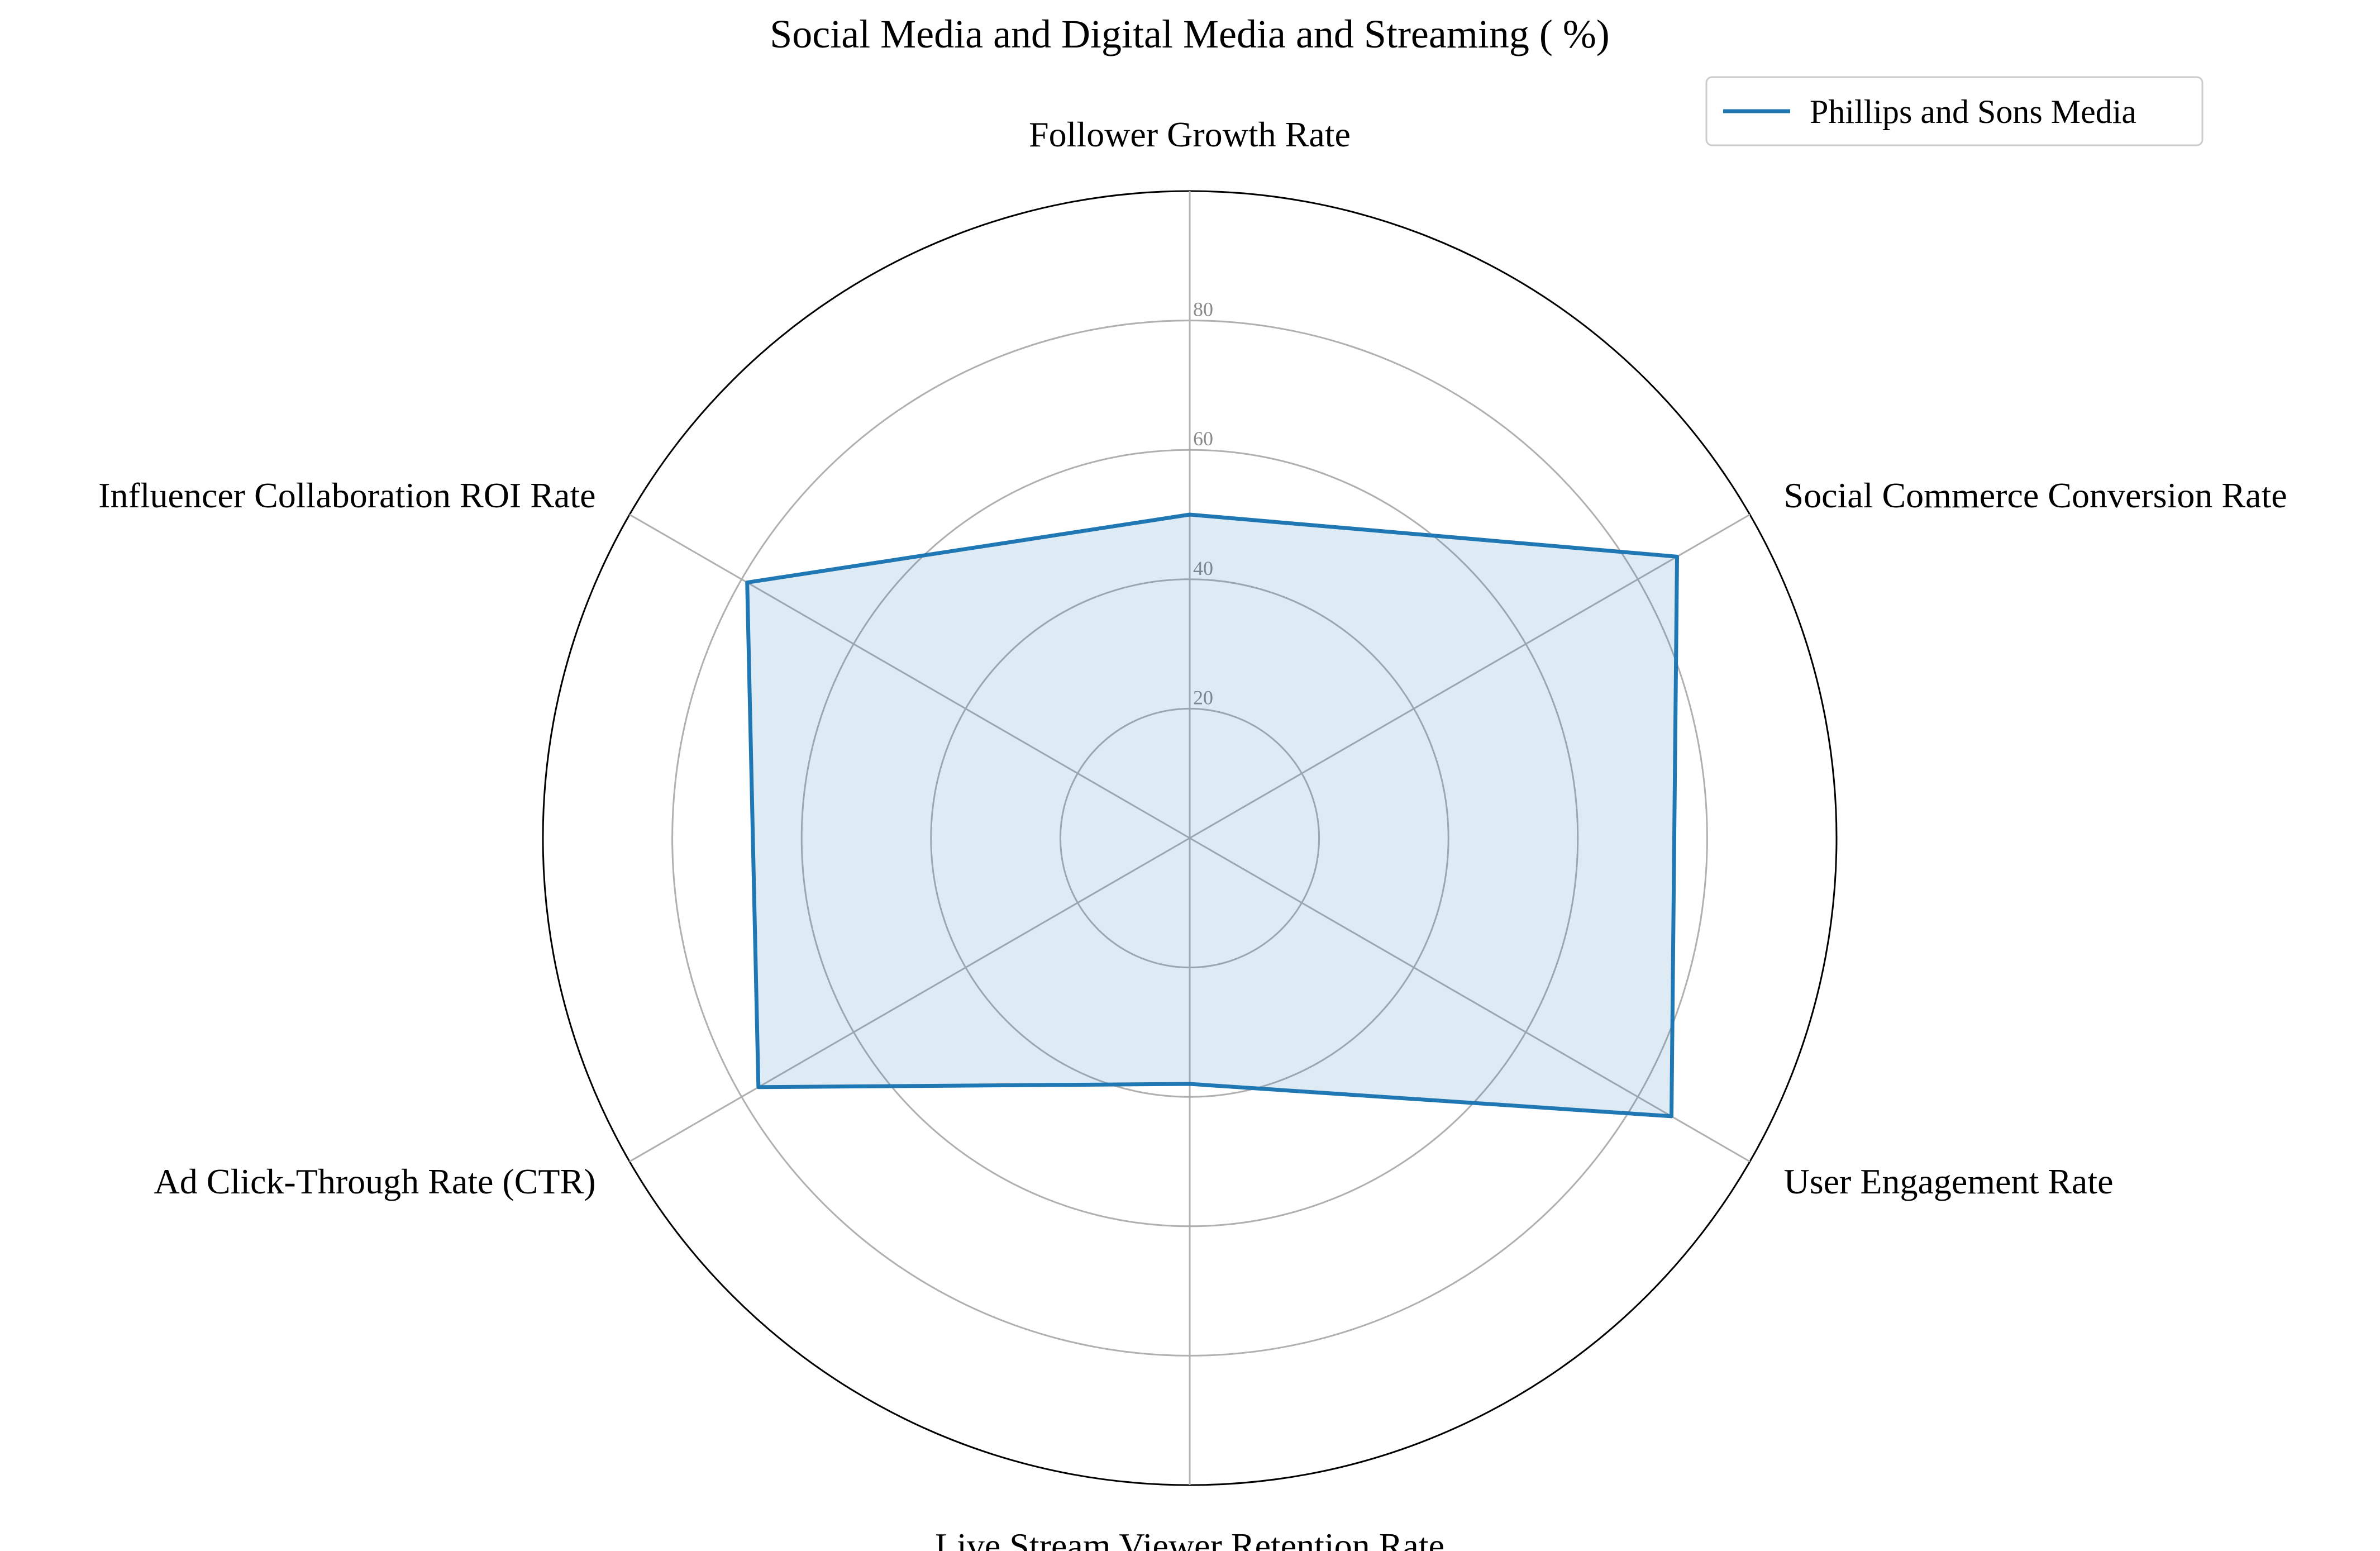 The height and width of the screenshot is (1551, 2380). What do you see at coordinates (1203, 568) in the screenshot?
I see `tick-label-40: 40` at bounding box center [1203, 568].